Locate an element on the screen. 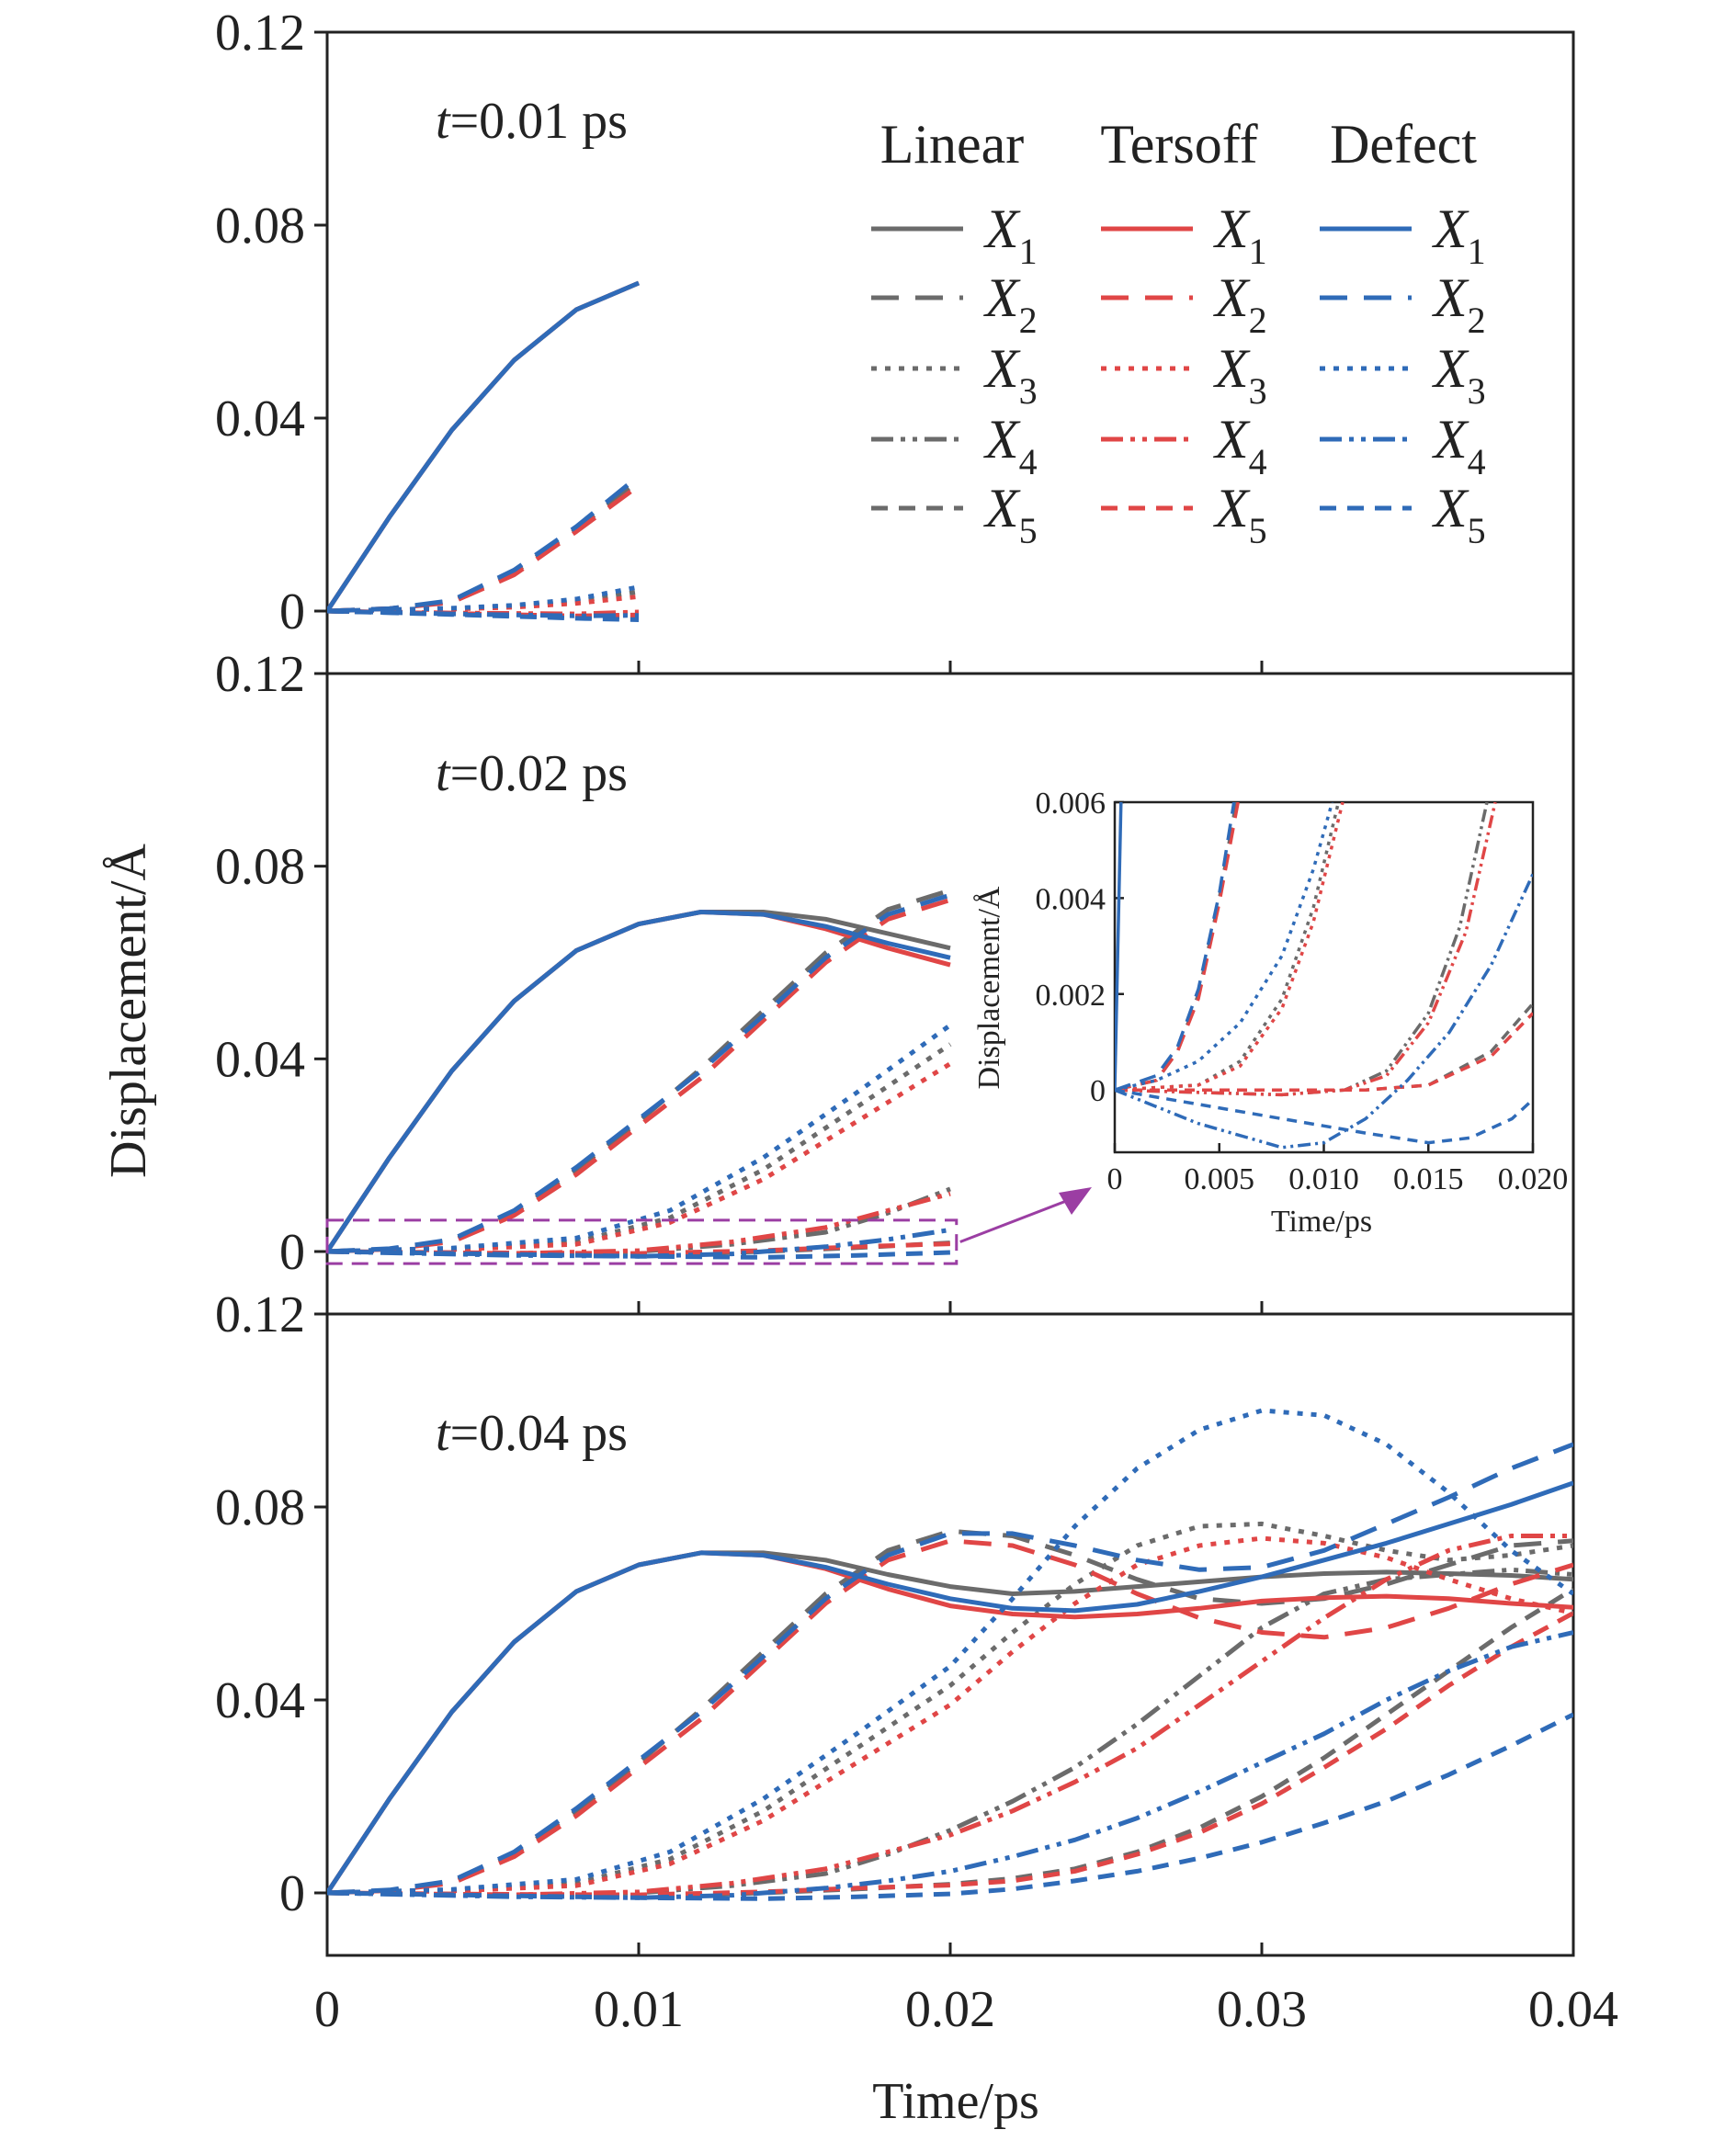 This screenshot has width=1736, height=2141. legend-label-tersoff-x5: X5 is located at coordinates (1240, 514).